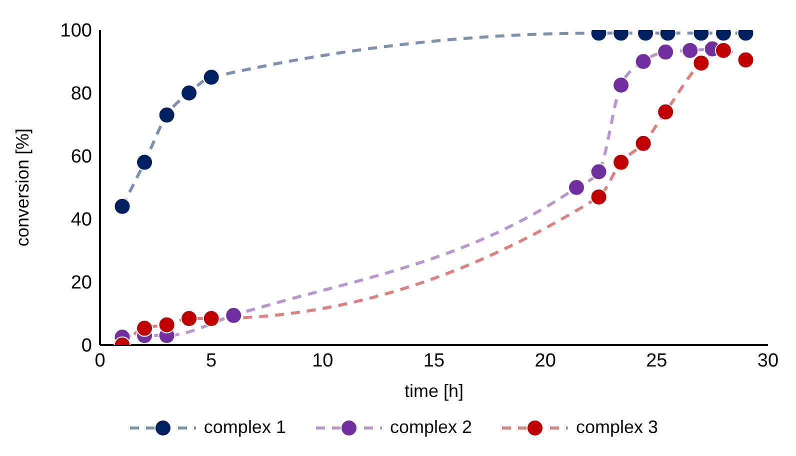 The height and width of the screenshot is (456, 796). I want to click on legend-label: complex 2, so click(431, 427).